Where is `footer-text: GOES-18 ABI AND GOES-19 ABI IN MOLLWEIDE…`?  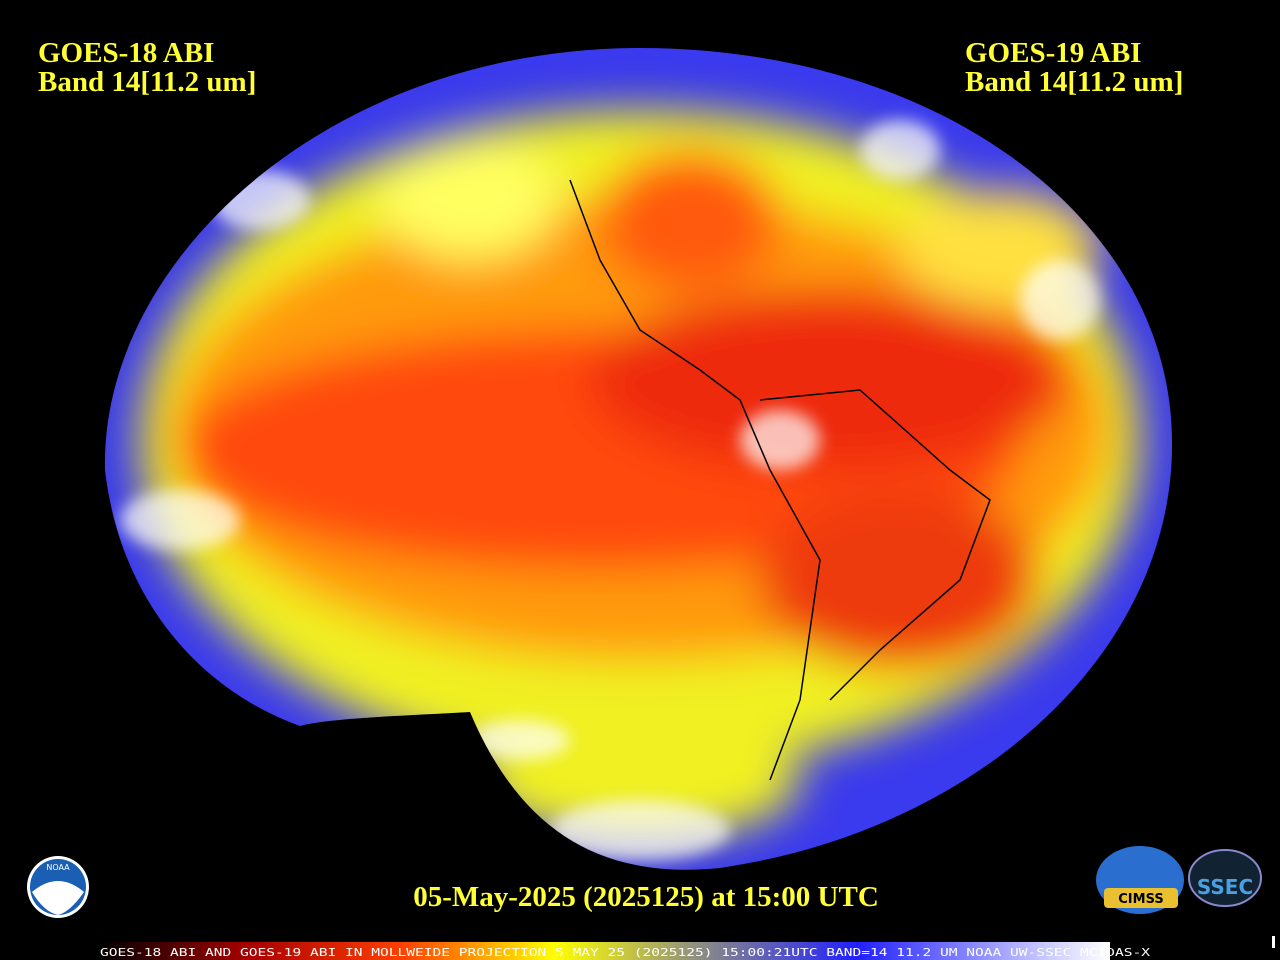
footer-text: GOES-18 ABI AND GOES-19 ABI IN MOLLWEIDE… is located at coordinates (625, 953).